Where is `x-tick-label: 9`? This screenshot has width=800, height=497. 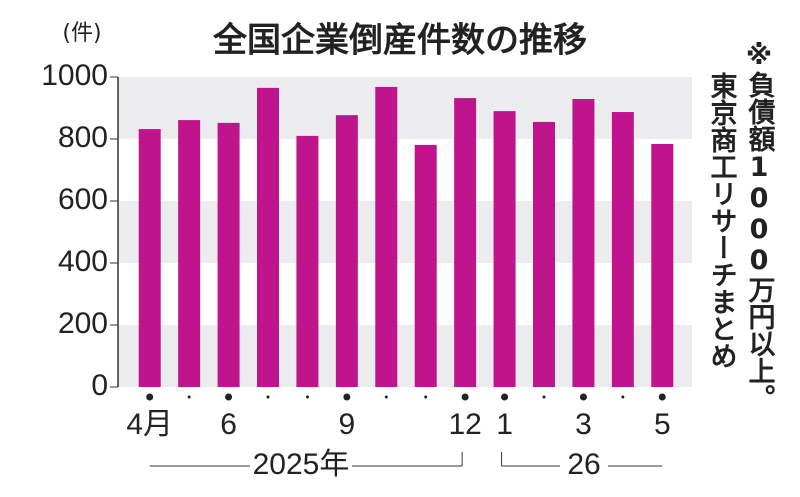
x-tick-label: 9 is located at coordinates (347, 424).